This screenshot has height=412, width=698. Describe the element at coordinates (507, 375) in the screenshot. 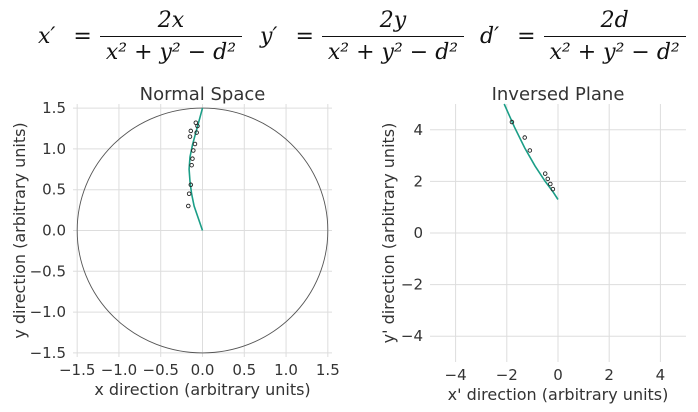

I see `x-tick-label: −2` at that location.